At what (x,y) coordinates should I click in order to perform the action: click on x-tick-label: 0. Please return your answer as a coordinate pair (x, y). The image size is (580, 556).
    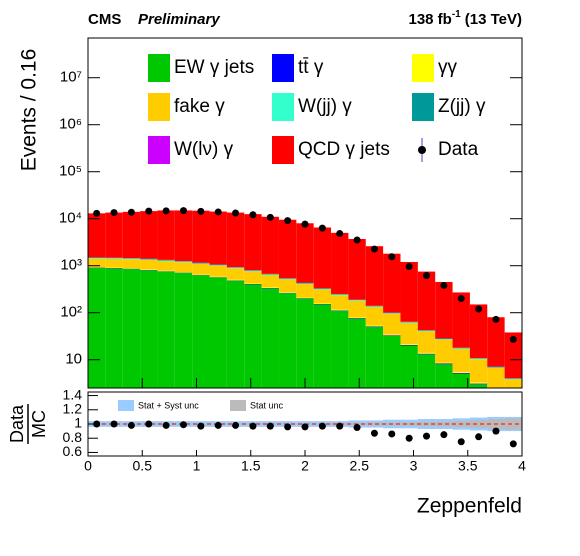
    Looking at the image, I should click on (88, 466).